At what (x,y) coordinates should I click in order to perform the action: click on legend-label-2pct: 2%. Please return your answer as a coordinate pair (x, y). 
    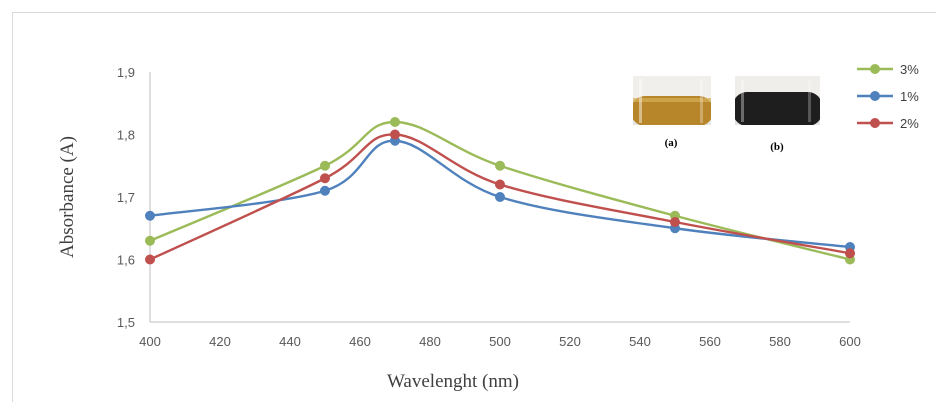
    Looking at the image, I should click on (909, 123).